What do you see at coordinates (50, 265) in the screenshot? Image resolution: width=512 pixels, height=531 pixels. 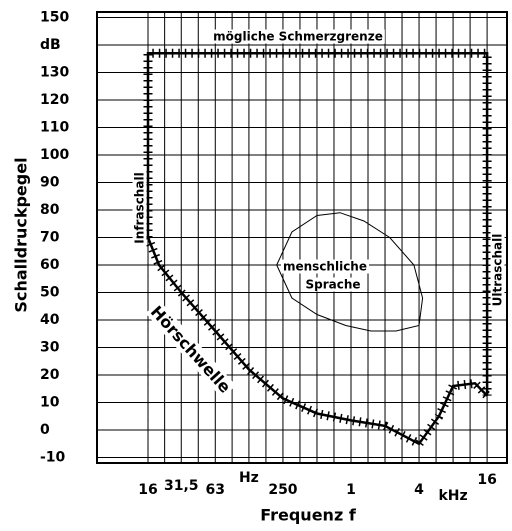 I see `y-tick-label: 60` at bounding box center [50, 265].